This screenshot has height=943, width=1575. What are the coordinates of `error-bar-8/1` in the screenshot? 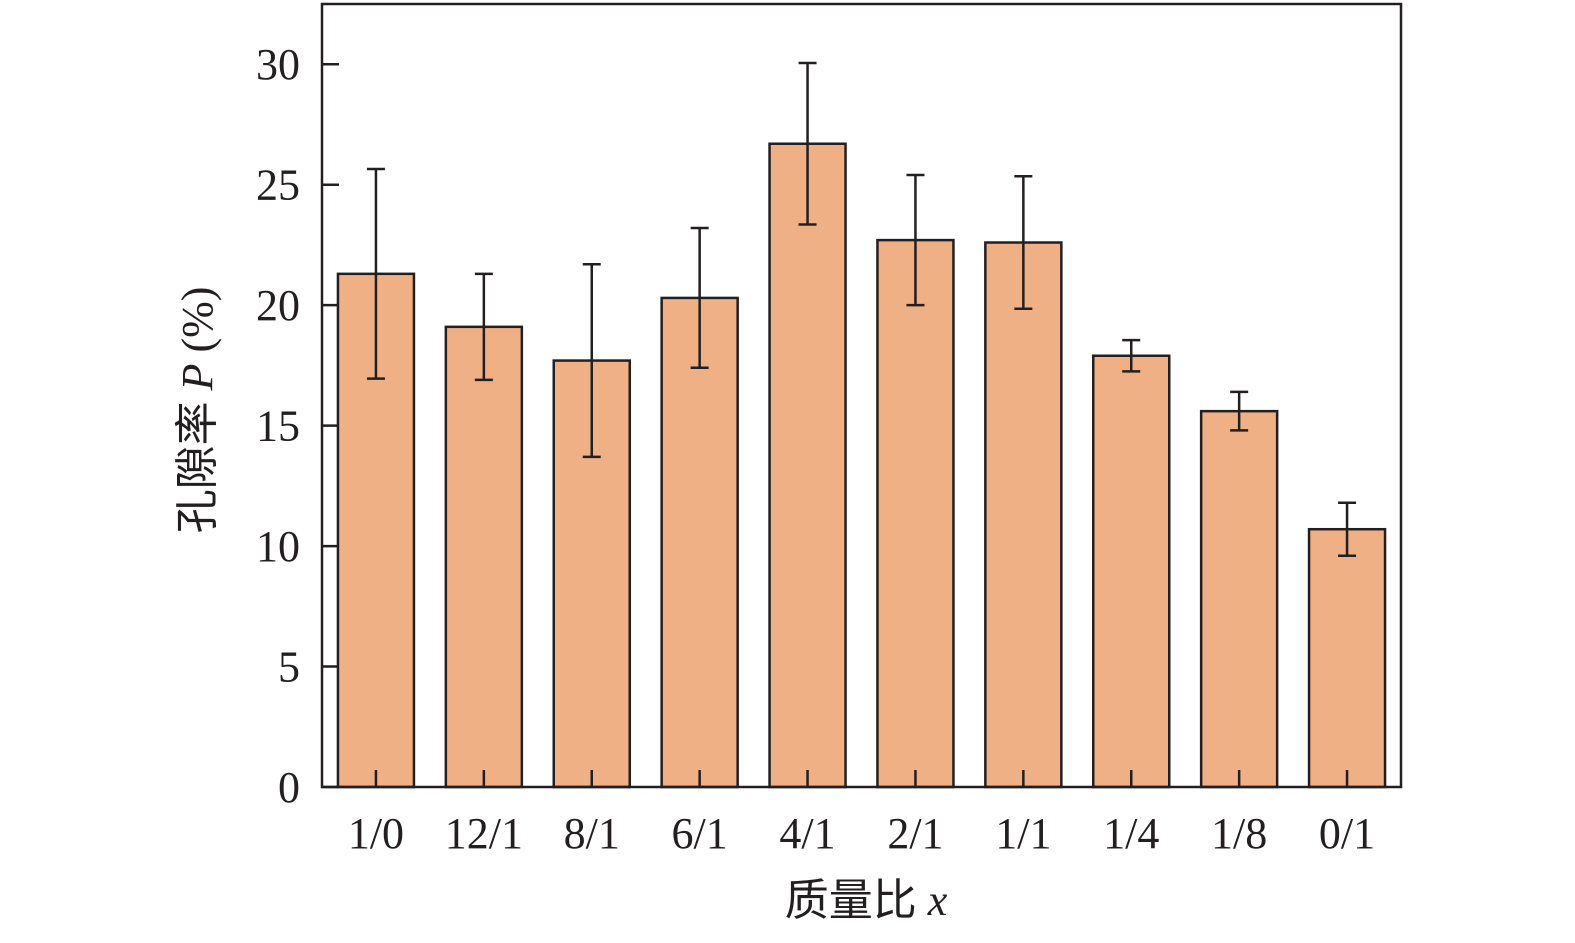 It's located at (591, 360).